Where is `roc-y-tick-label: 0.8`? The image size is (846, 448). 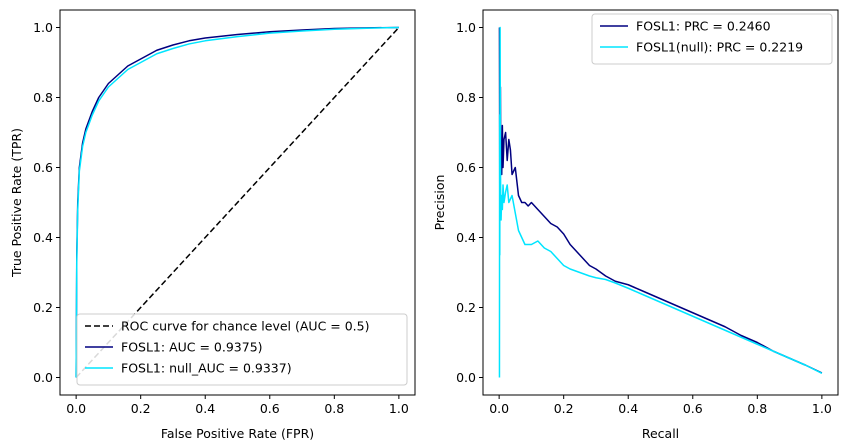
roc-y-tick-label: 0.8 is located at coordinates (43, 97).